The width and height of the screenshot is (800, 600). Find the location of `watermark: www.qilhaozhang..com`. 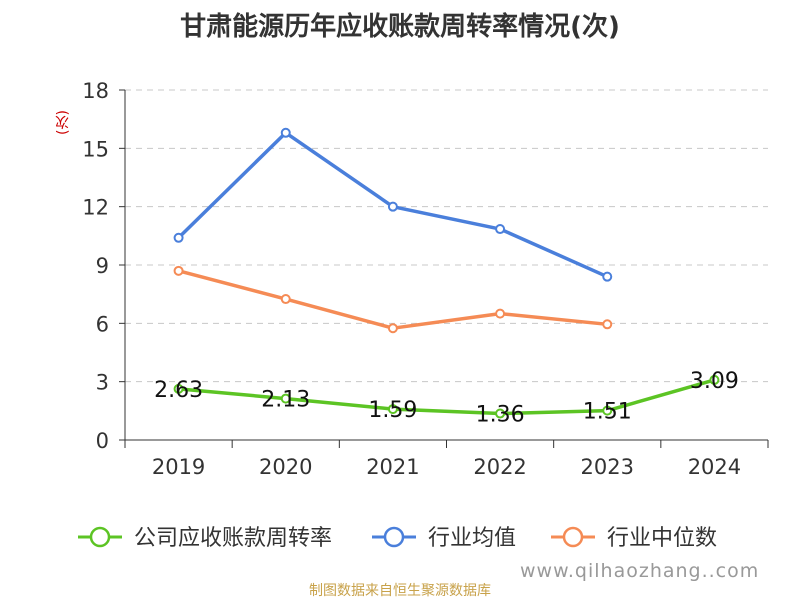

watermark: www.qilhaozhang..com is located at coordinates (640, 571).